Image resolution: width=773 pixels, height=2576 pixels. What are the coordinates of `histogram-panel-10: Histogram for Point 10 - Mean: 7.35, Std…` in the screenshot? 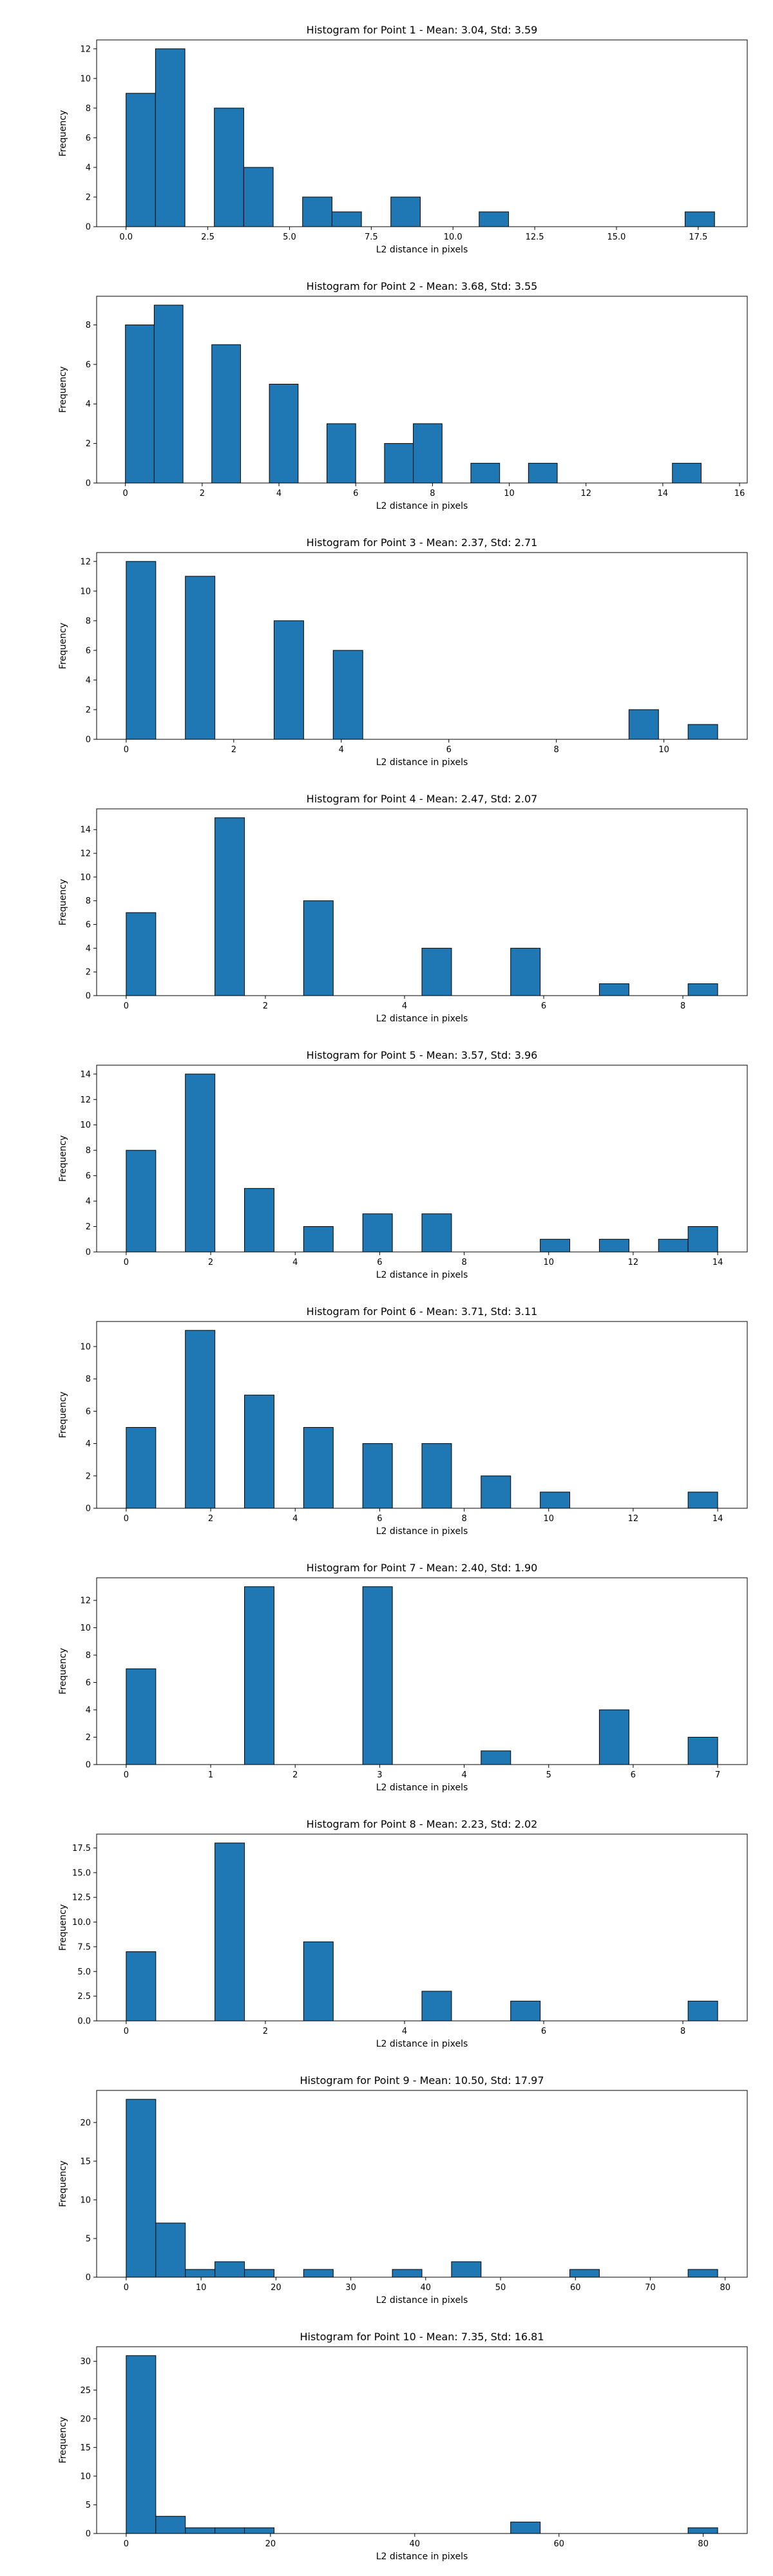 It's located at (403, 2446).